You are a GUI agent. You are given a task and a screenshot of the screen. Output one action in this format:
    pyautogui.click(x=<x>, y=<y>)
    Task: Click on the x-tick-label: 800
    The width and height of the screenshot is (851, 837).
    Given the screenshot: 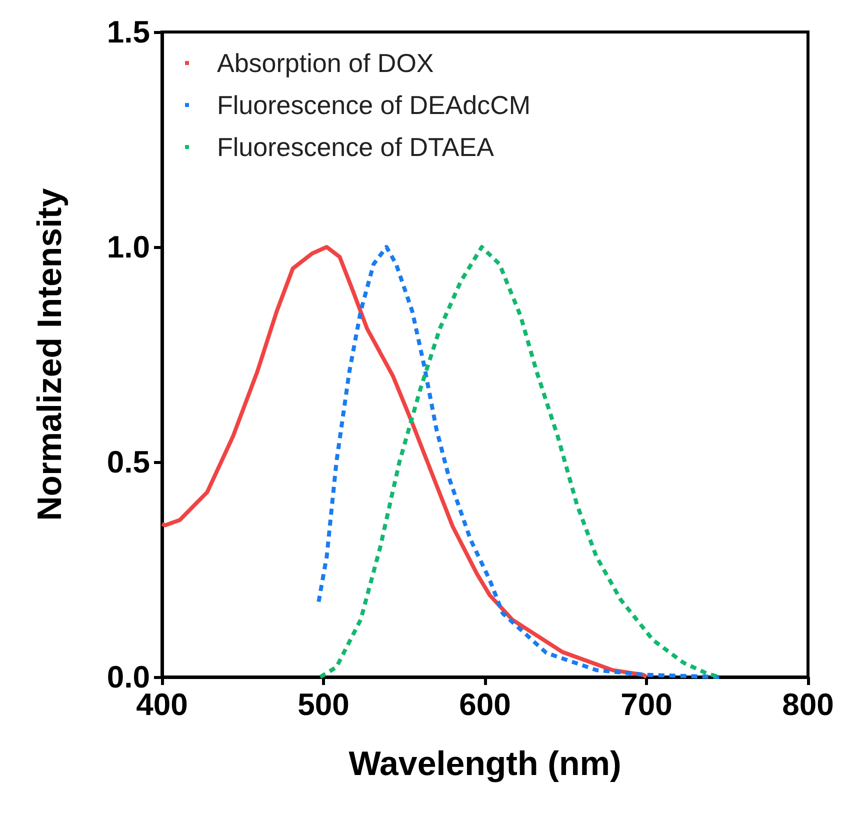 What is the action you would take?
    pyautogui.click(x=808, y=704)
    